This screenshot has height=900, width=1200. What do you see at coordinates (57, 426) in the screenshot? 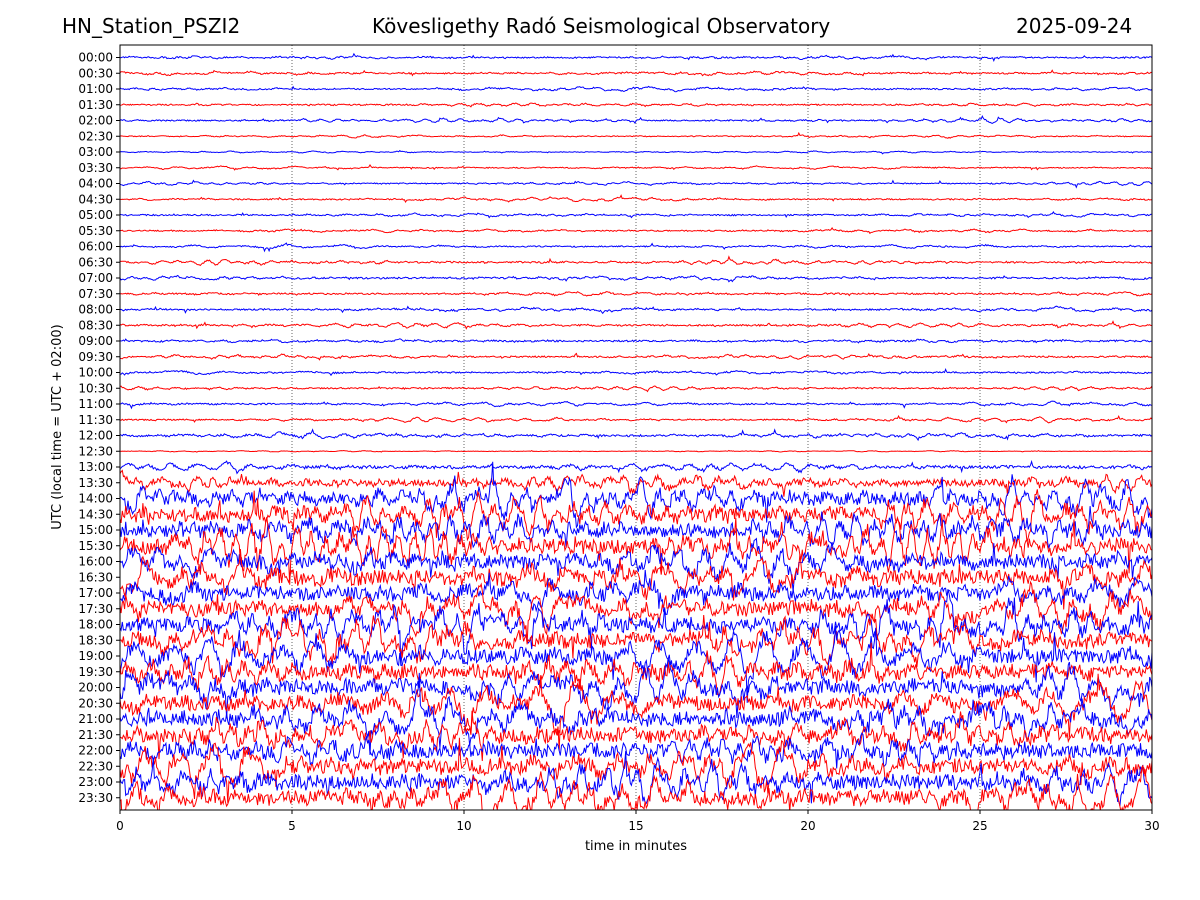
I see `y-axis-label: UTC (local time = UTC + 02:00)` at bounding box center [57, 426].